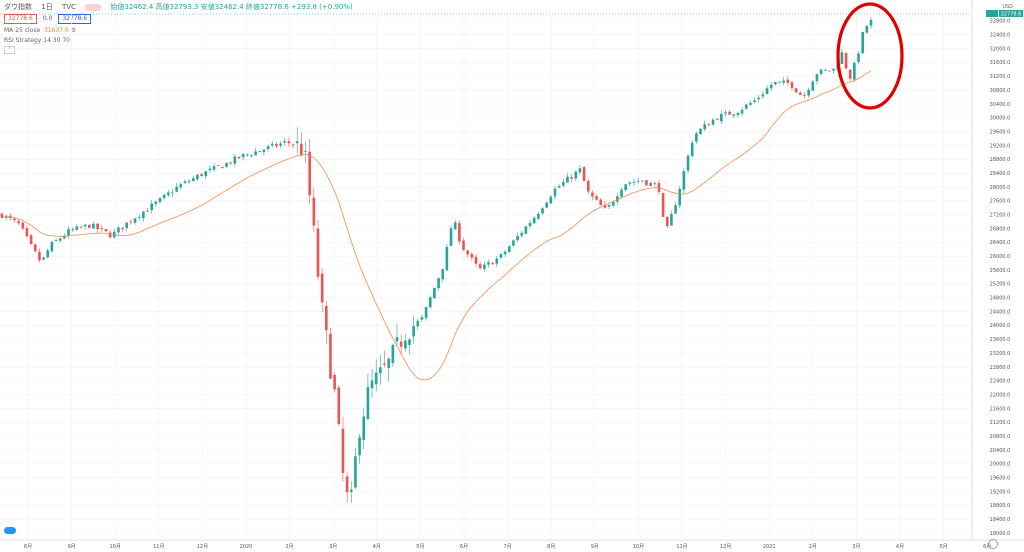 This screenshot has width=1024, height=552. What do you see at coordinates (37, 40) in the screenshot?
I see `rsi-indicator-legend: RSI Strategy 14 30 70` at bounding box center [37, 40].